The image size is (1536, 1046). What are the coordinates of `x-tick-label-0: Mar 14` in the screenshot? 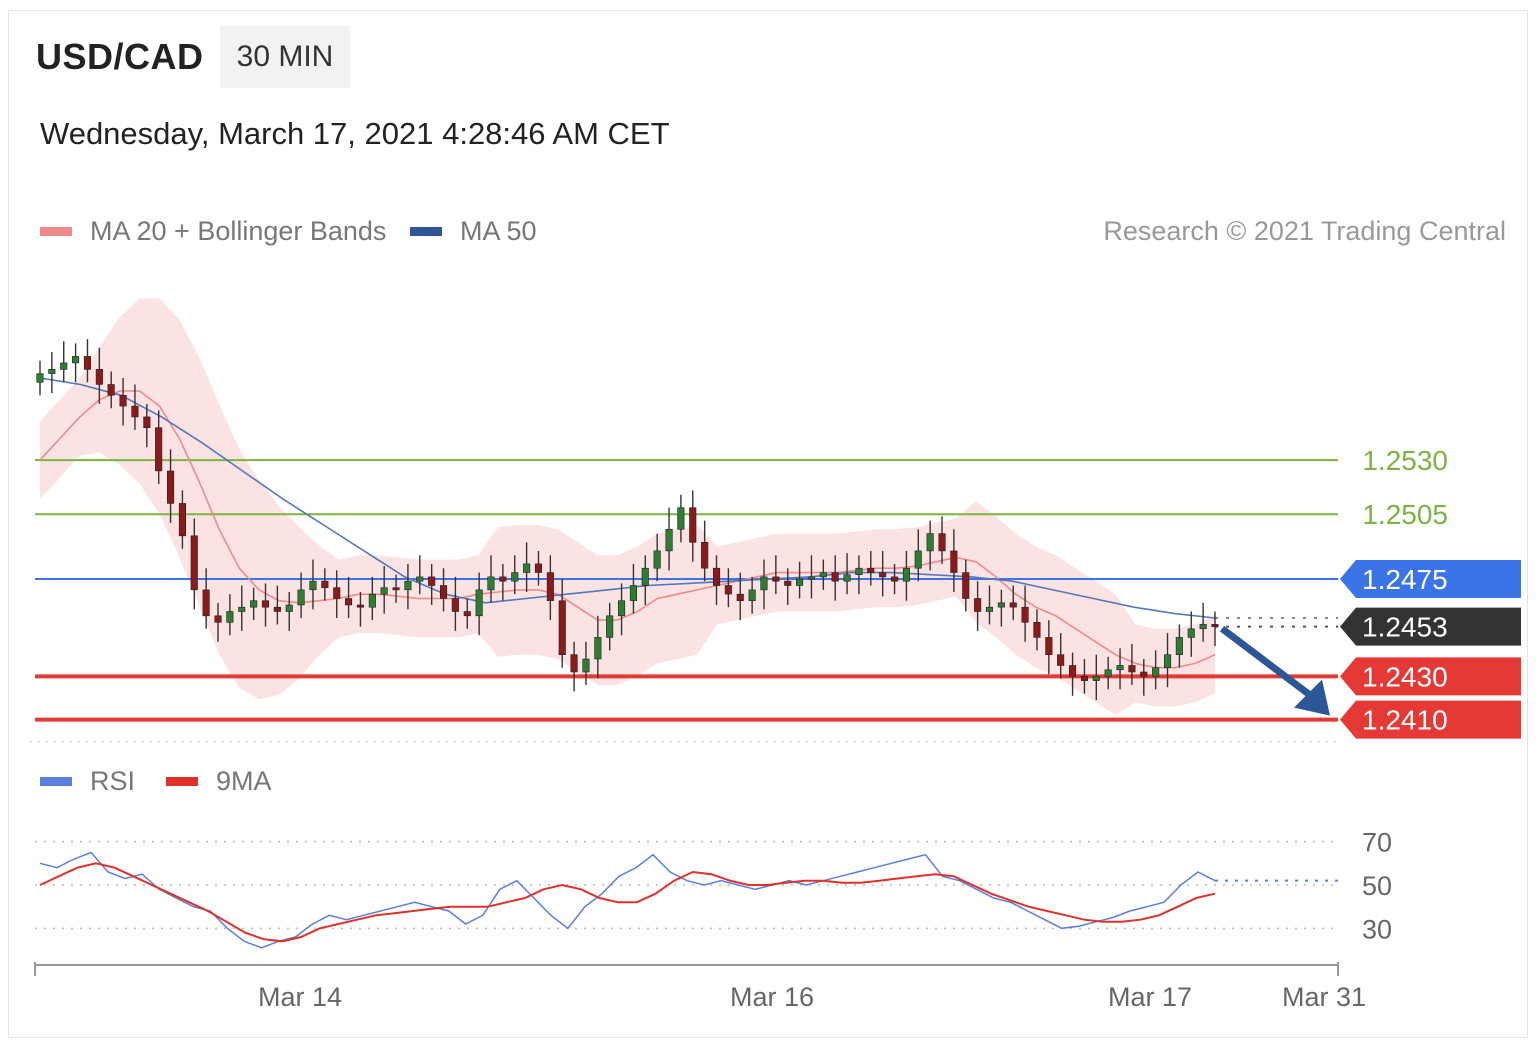 It's located at (300, 997).